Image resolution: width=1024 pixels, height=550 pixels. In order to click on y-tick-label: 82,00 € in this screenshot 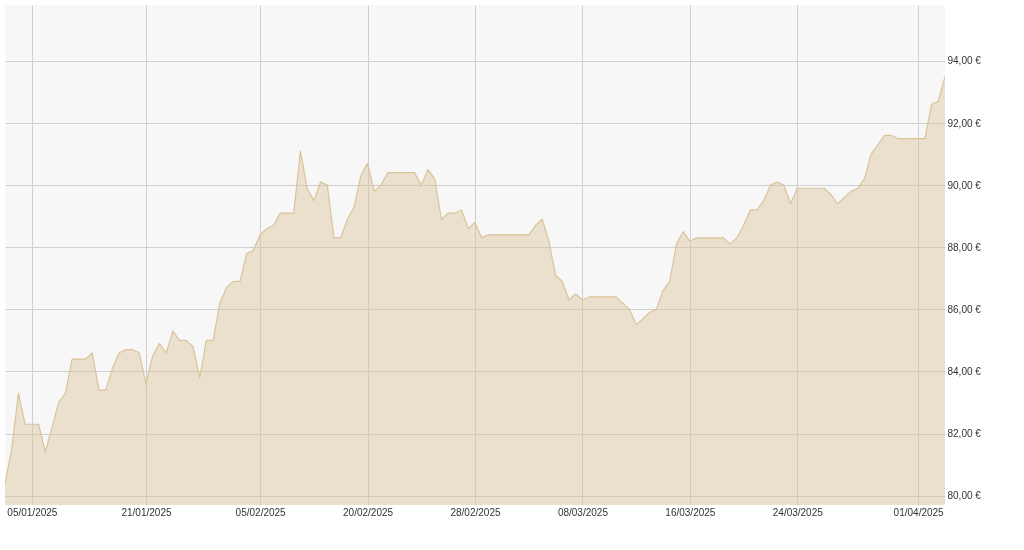, I will do `click(964, 434)`.